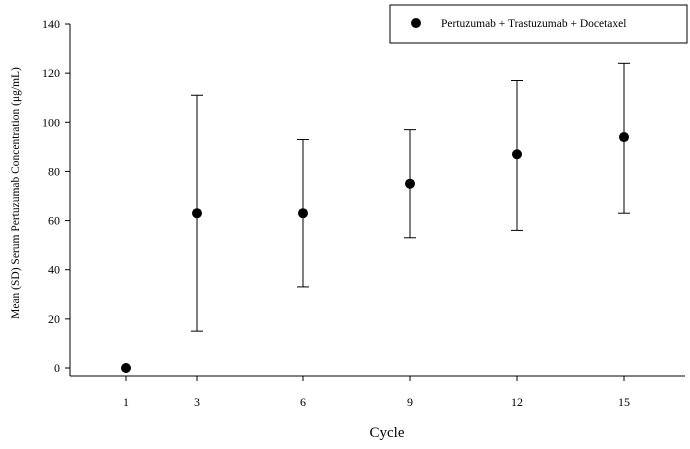 The height and width of the screenshot is (449, 690). What do you see at coordinates (54, 319) in the screenshot?
I see `y-tick-label: 20` at bounding box center [54, 319].